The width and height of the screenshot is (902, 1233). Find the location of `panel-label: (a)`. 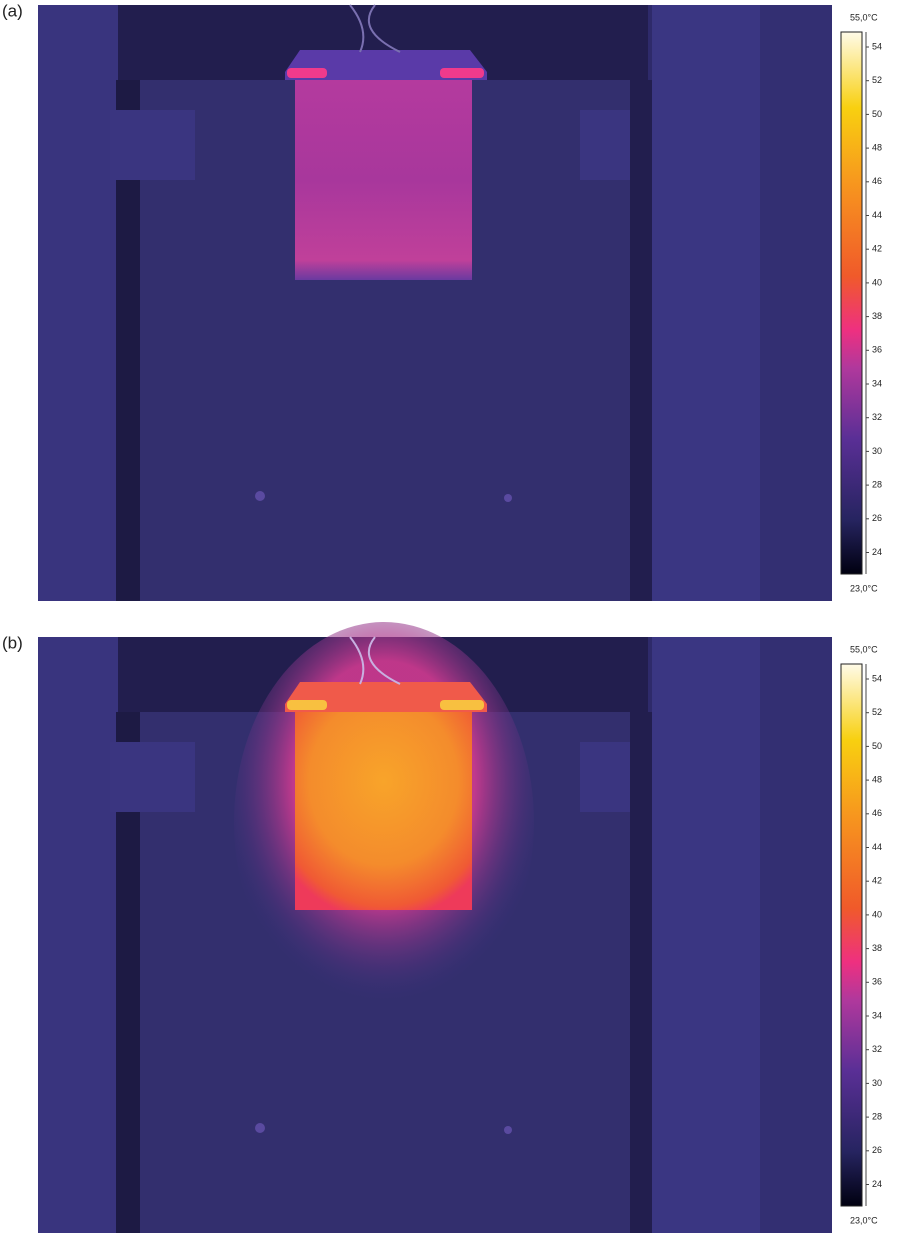

panel-label: (a) is located at coordinates (12, 10).